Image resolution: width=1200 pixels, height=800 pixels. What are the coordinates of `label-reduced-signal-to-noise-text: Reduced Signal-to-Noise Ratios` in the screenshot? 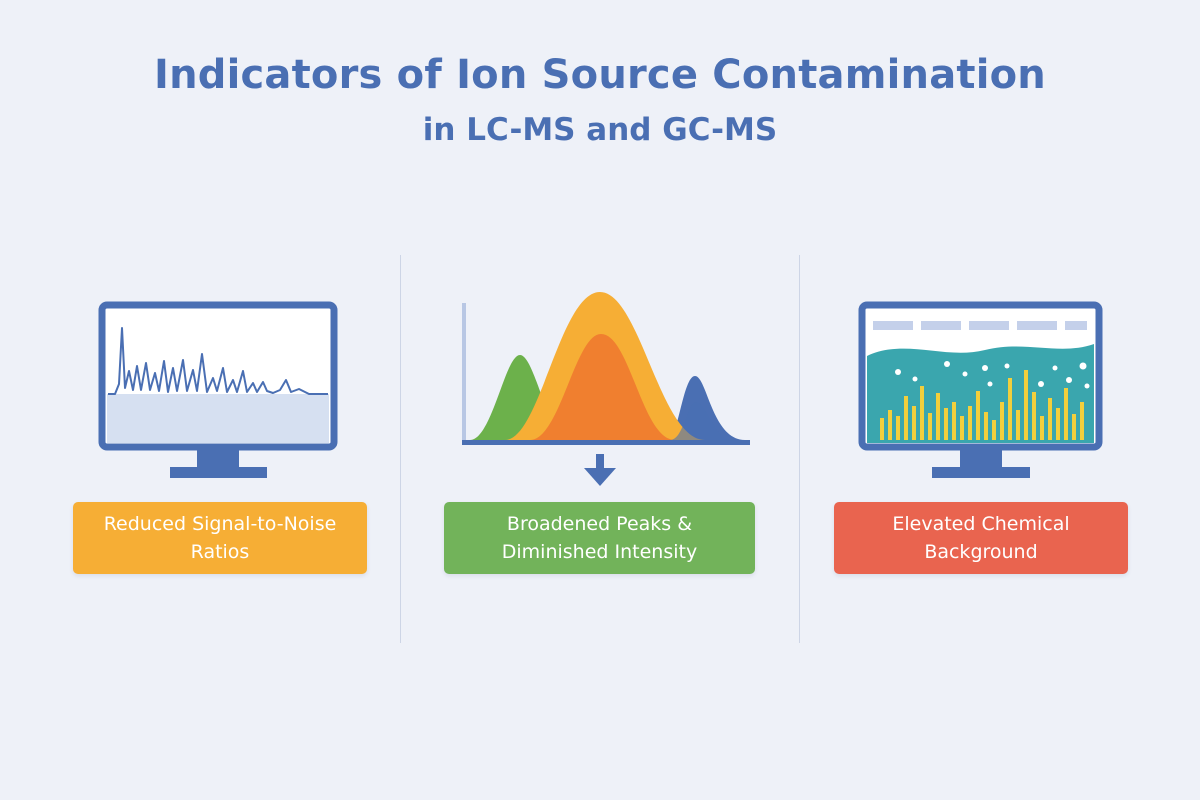 It's located at (220, 538).